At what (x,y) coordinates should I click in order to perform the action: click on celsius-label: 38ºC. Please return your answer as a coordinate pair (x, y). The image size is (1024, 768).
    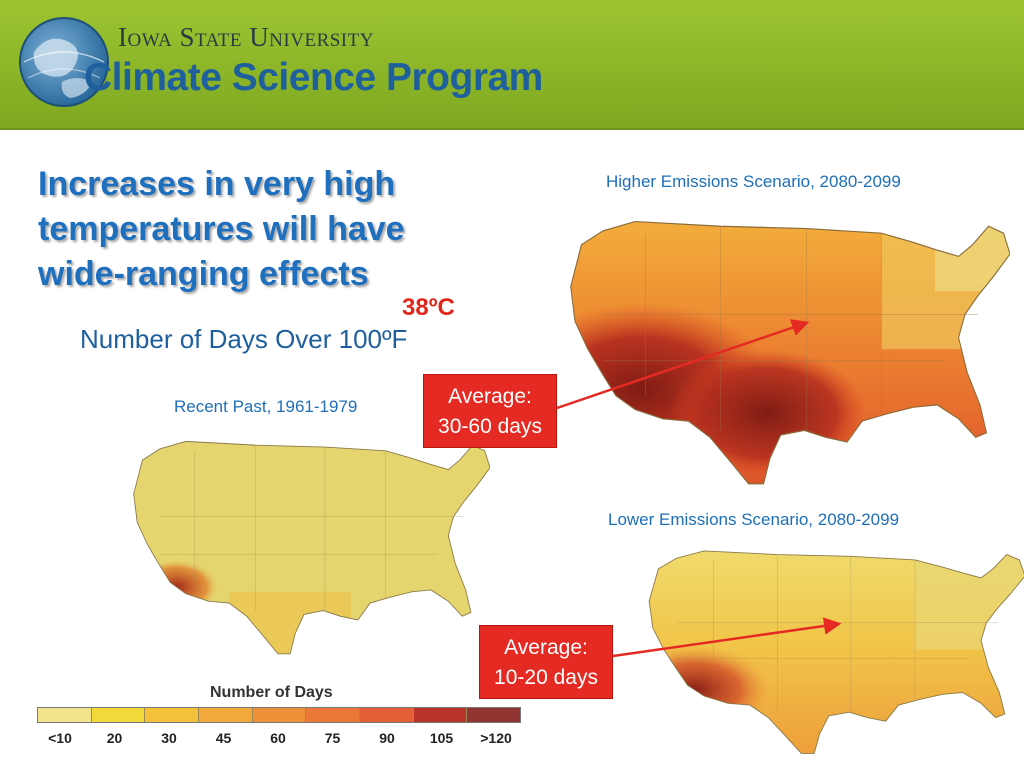
    Looking at the image, I should click on (428, 307).